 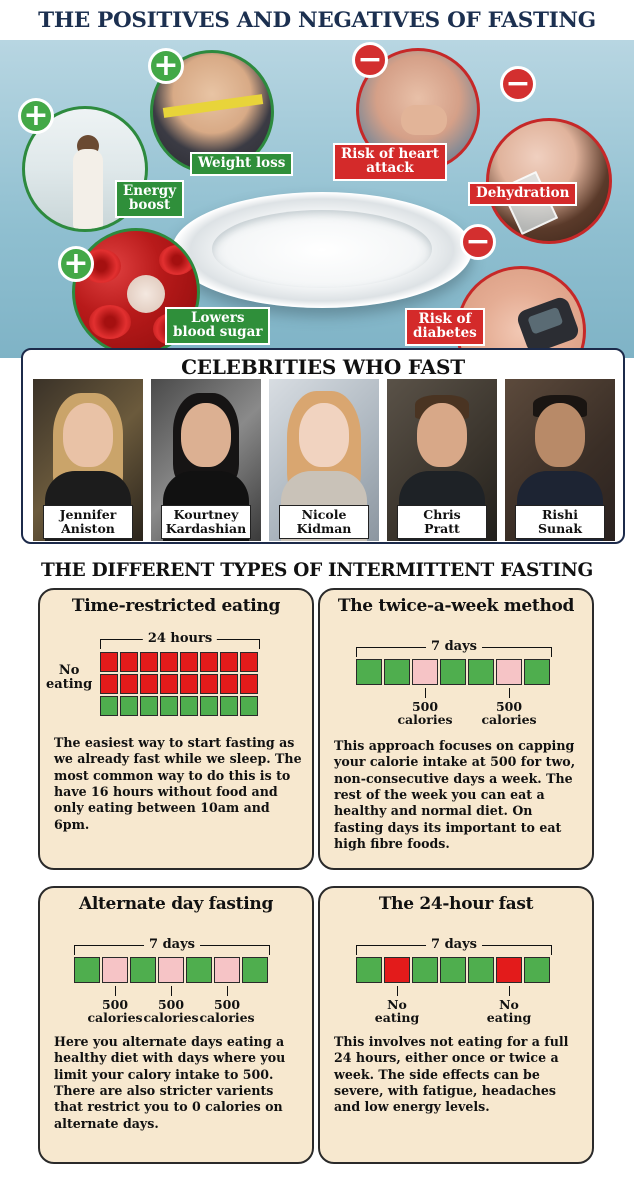 What do you see at coordinates (560, 522) in the screenshot?
I see `celebrity-name: Rishi Sunak` at bounding box center [560, 522].